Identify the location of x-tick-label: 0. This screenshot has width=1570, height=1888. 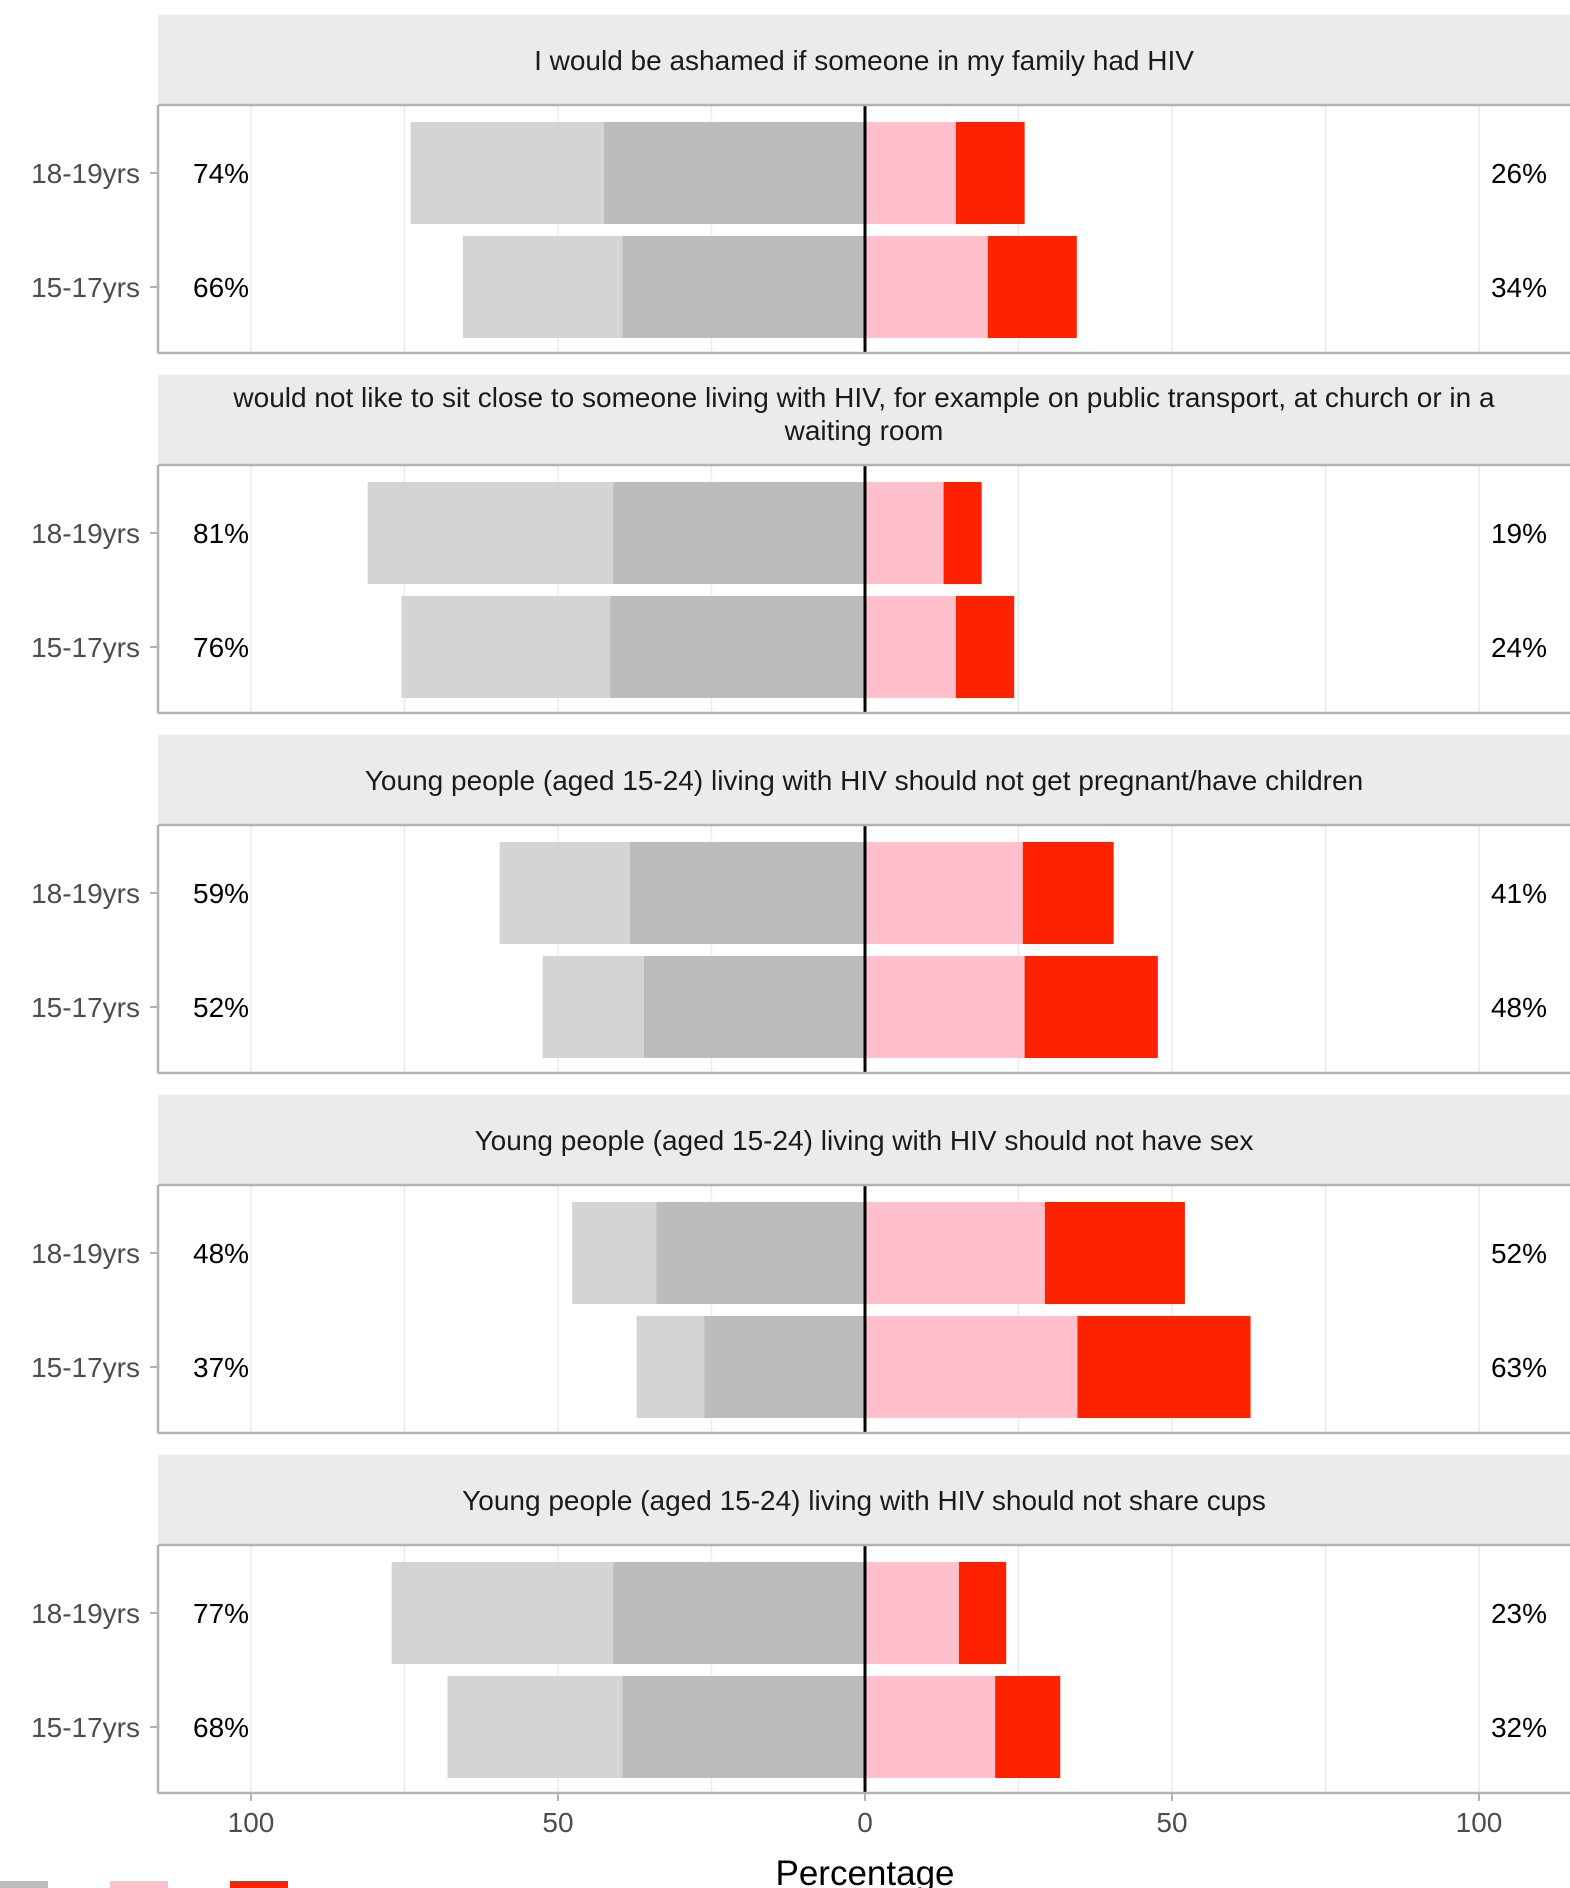
(865, 1822).